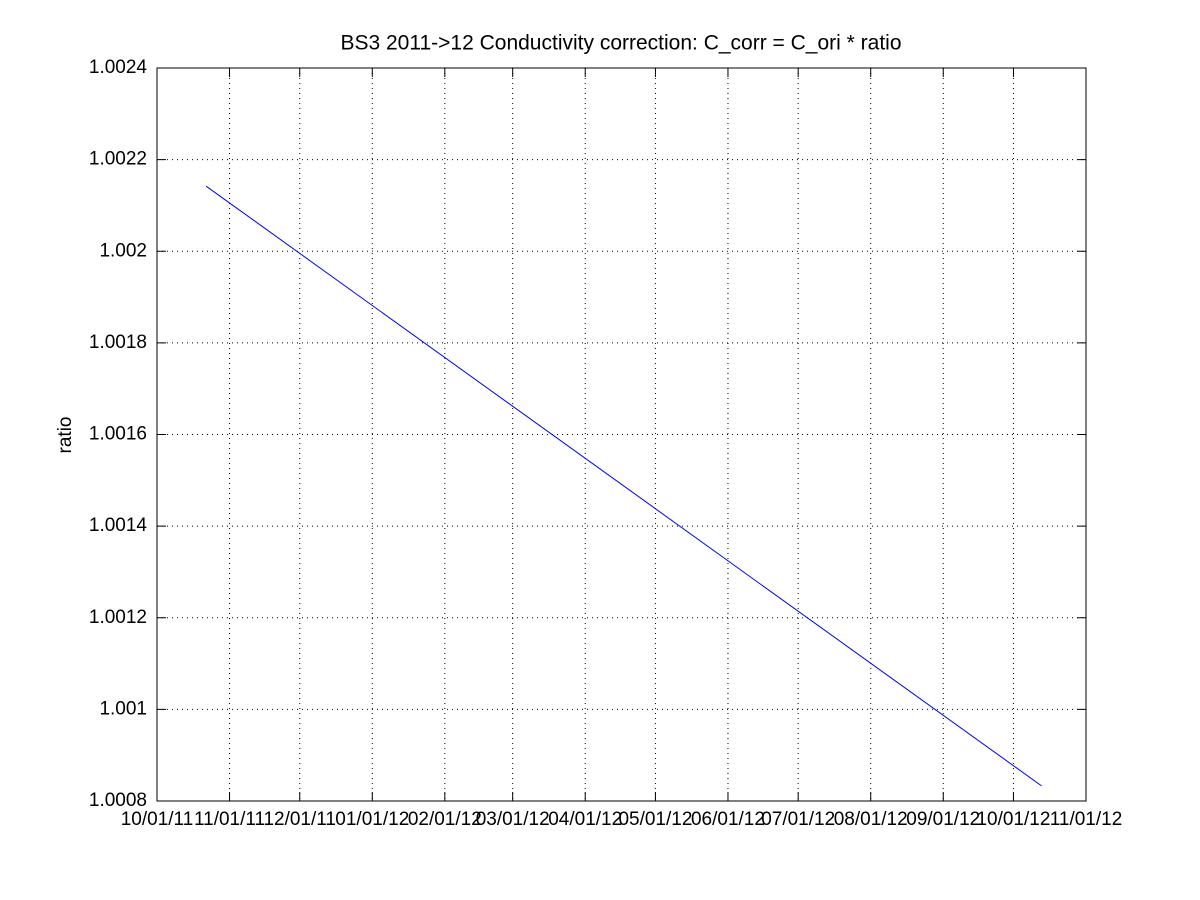  What do you see at coordinates (118, 525) in the screenshot?
I see `y-tick-label: 1.0014` at bounding box center [118, 525].